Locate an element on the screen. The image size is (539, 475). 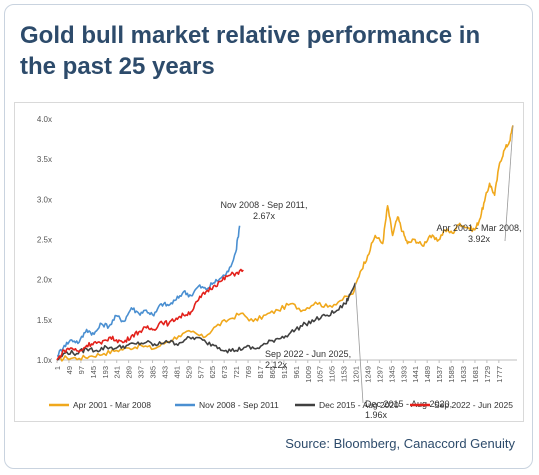
series-line-dec-2015-aug-2020 is located at coordinates (206, 321).